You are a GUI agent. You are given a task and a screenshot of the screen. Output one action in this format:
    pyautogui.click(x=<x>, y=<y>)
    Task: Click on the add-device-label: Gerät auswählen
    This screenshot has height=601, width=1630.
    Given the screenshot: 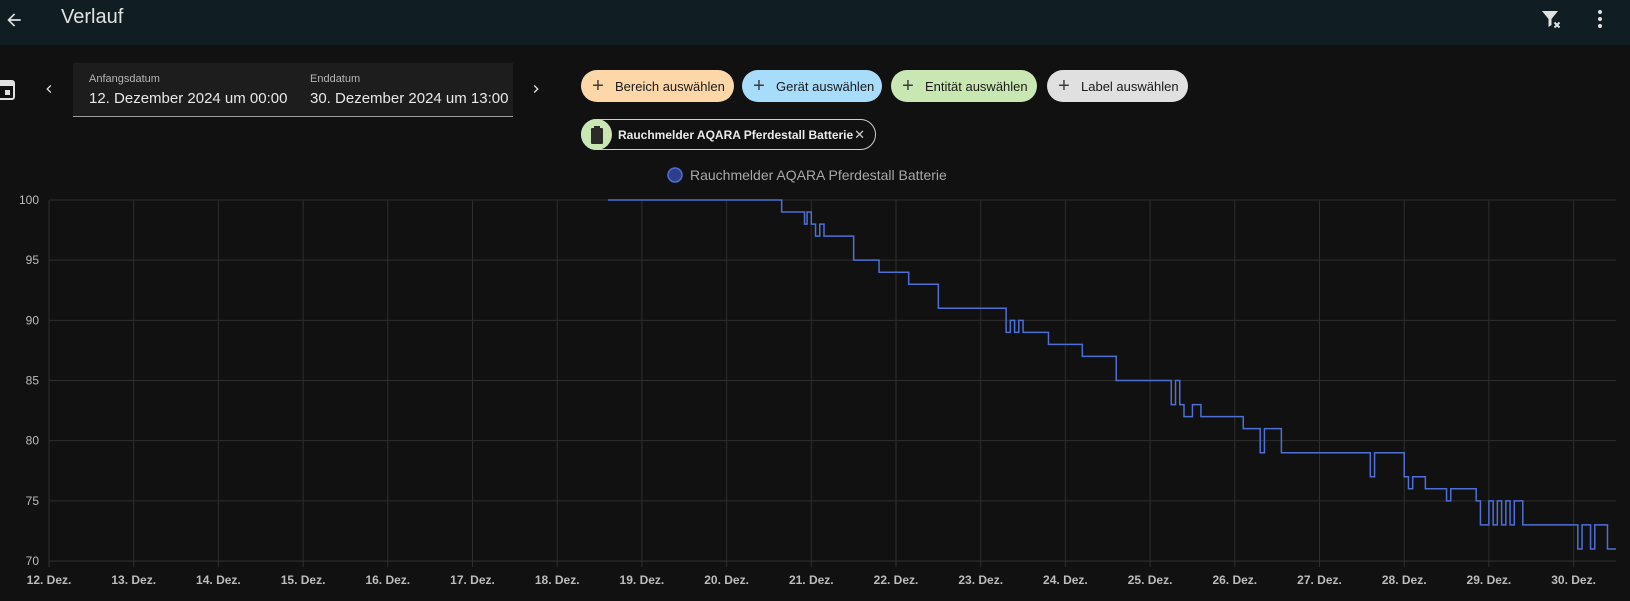 What is the action you would take?
    pyautogui.click(x=825, y=86)
    